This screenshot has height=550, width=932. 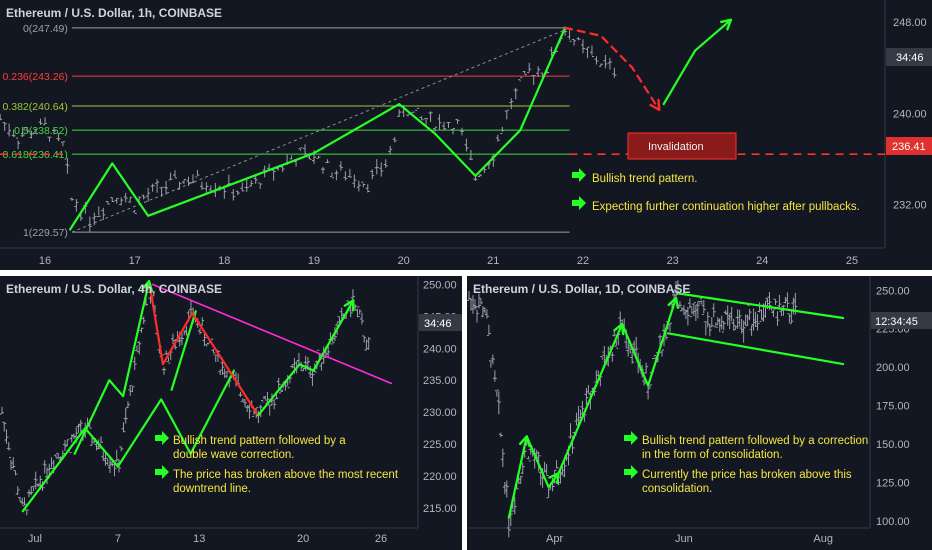 What do you see at coordinates (644, 179) in the screenshot?
I see `note-text: Bullish trend pattern.` at bounding box center [644, 179].